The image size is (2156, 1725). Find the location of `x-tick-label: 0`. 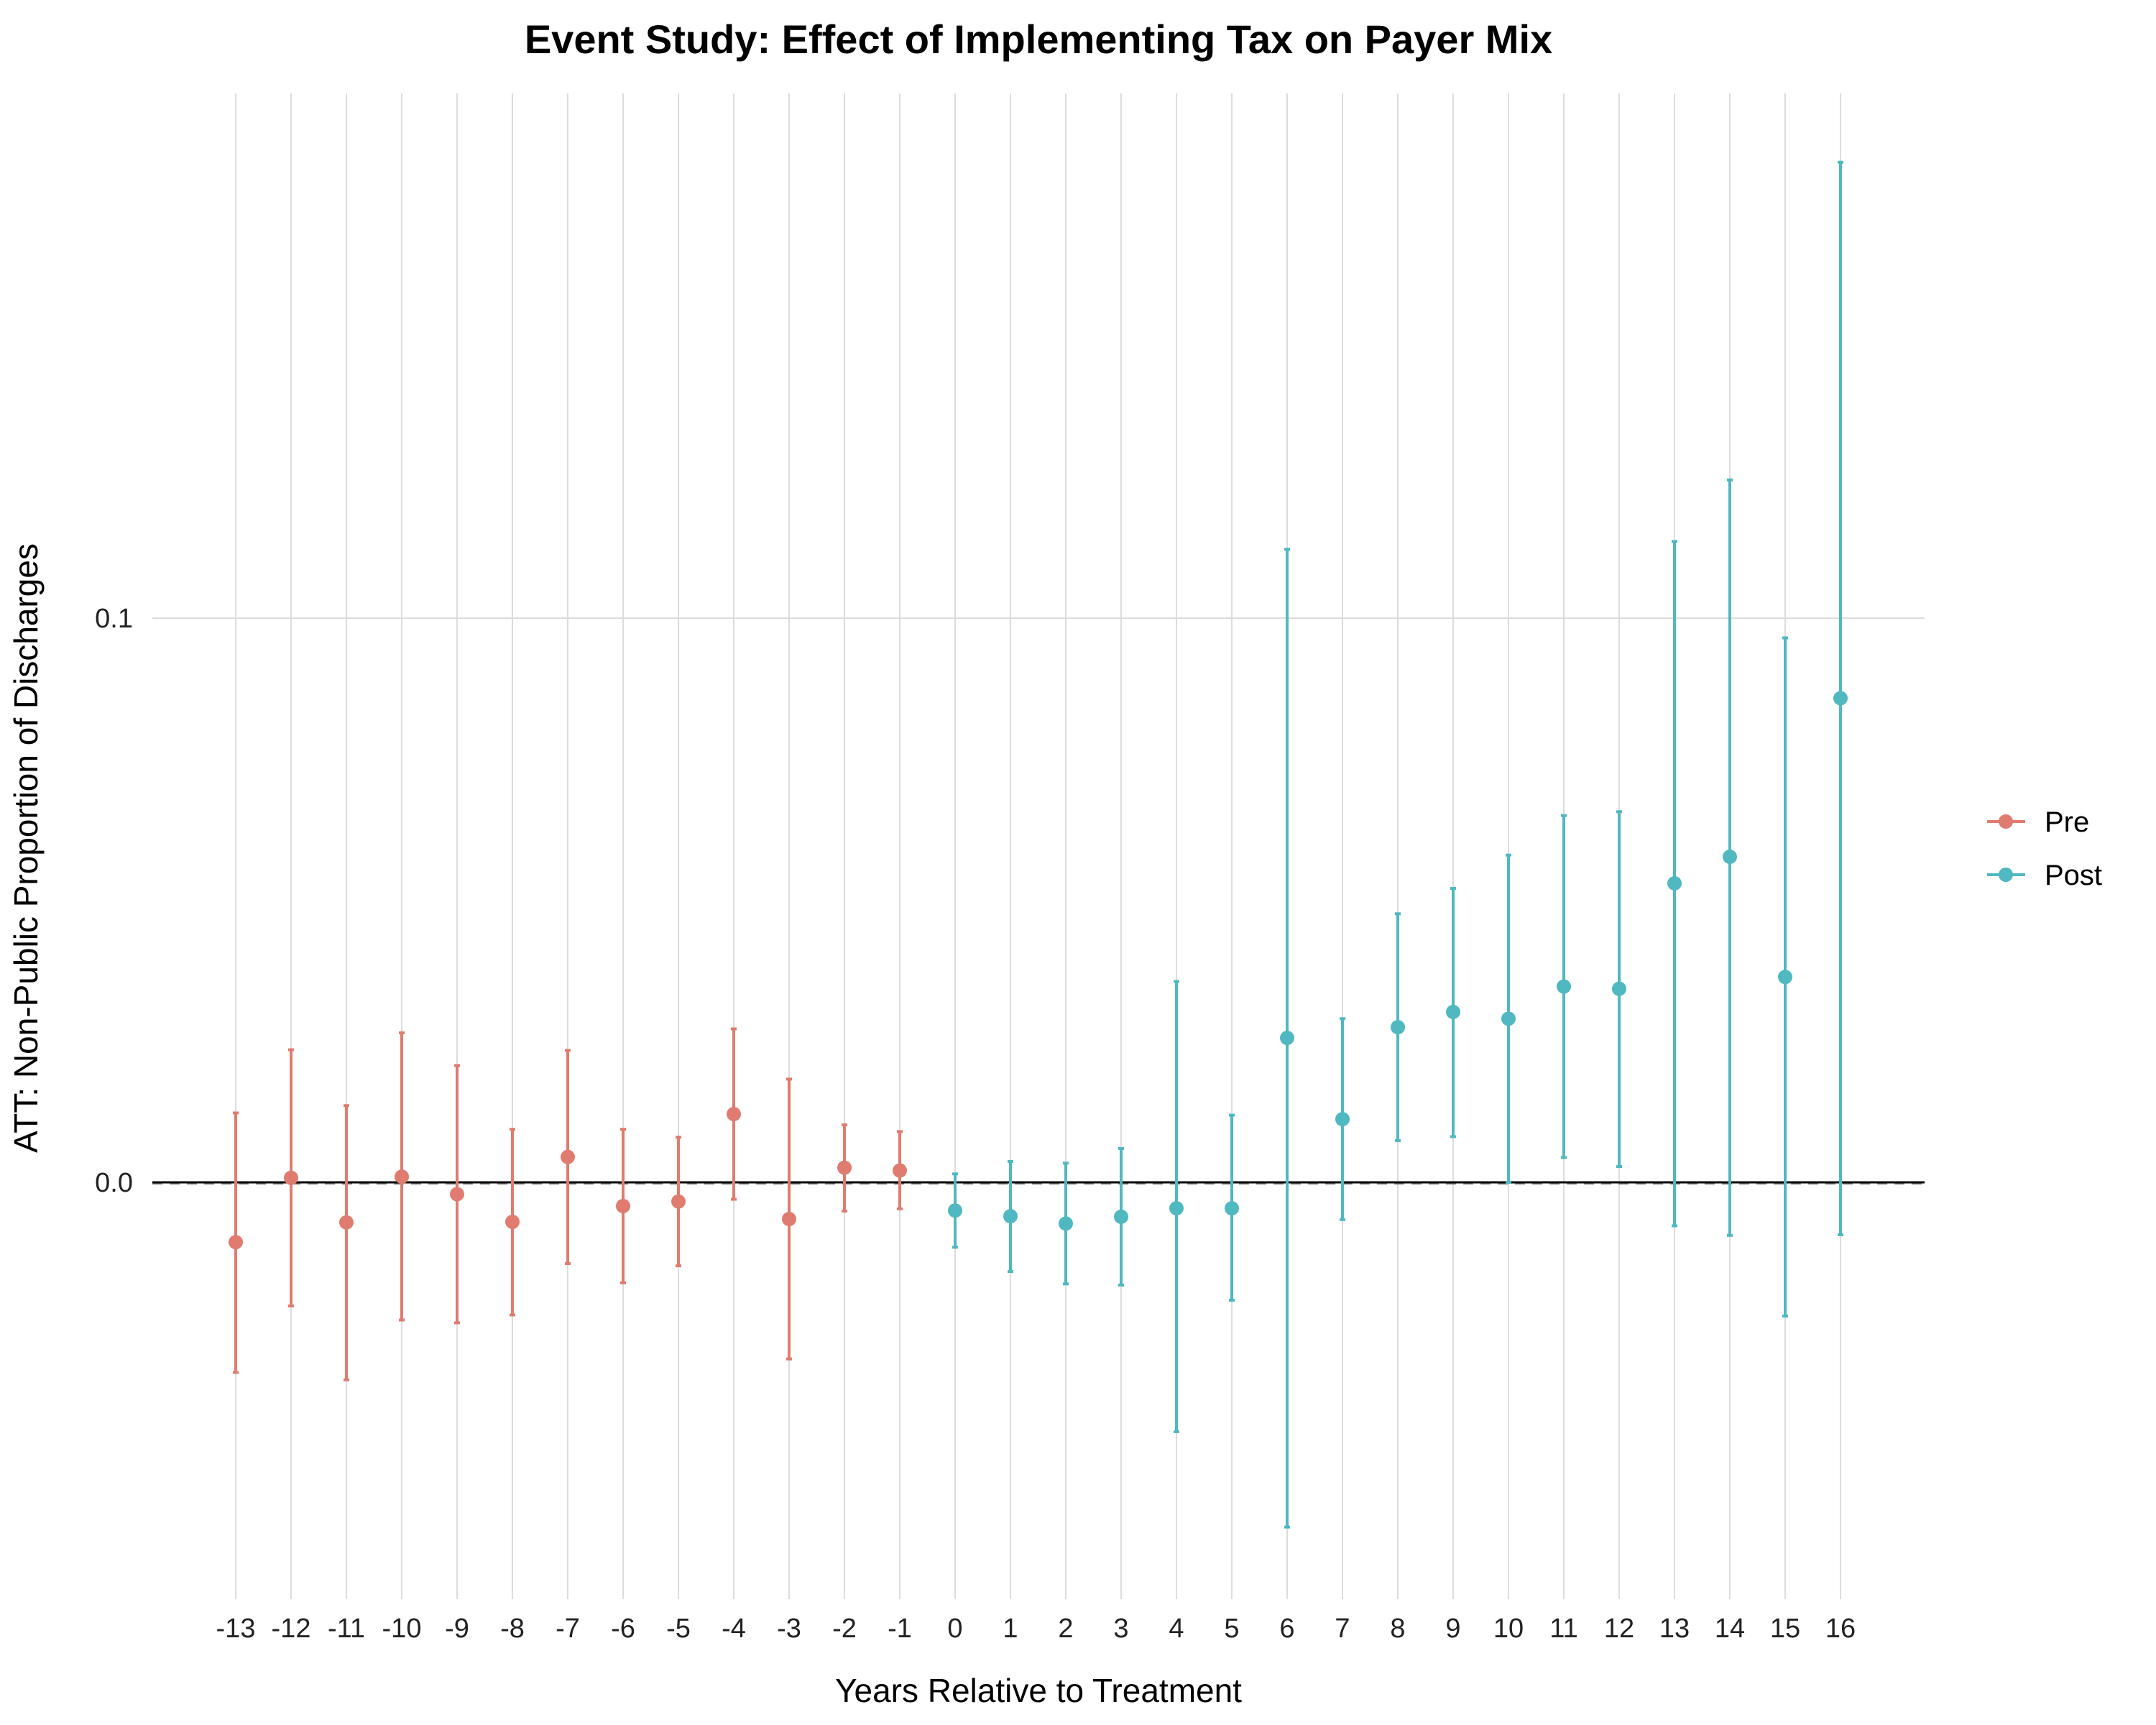

x-tick-label: 0 is located at coordinates (954, 1629).